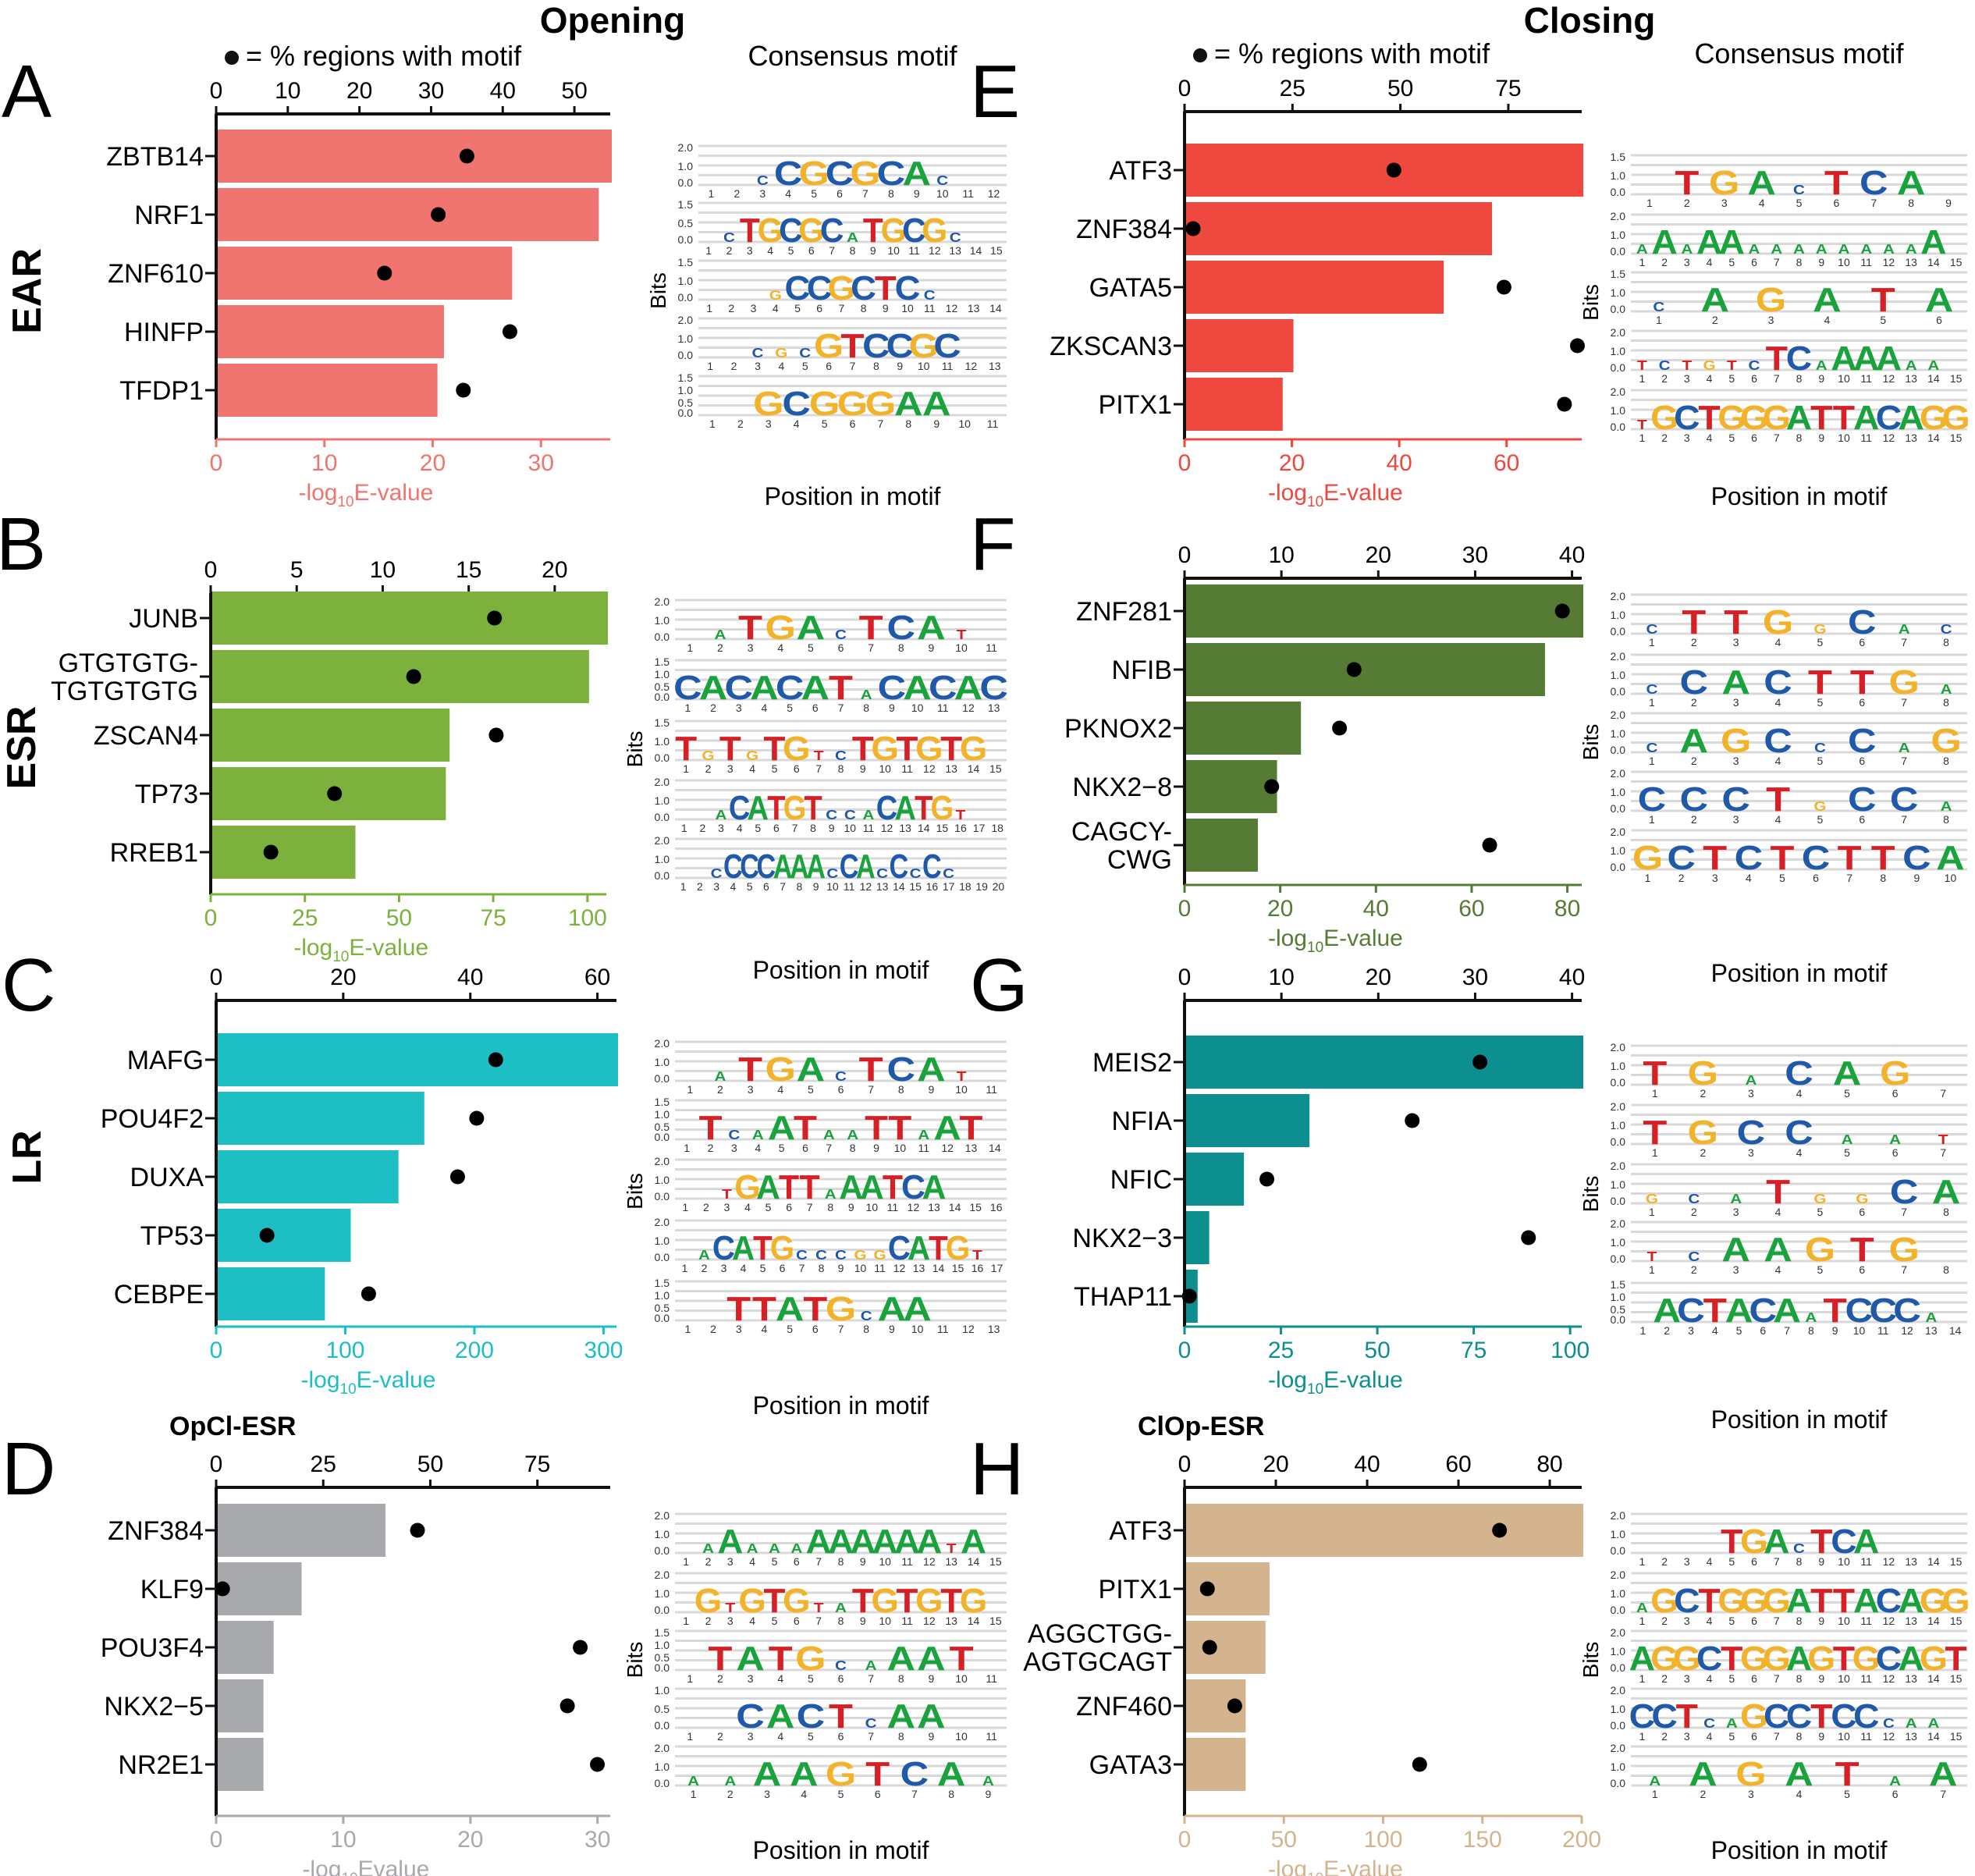 This screenshot has width=1975, height=1876. What do you see at coordinates (156, 274) in the screenshot?
I see `category-label: ZNF610` at bounding box center [156, 274].